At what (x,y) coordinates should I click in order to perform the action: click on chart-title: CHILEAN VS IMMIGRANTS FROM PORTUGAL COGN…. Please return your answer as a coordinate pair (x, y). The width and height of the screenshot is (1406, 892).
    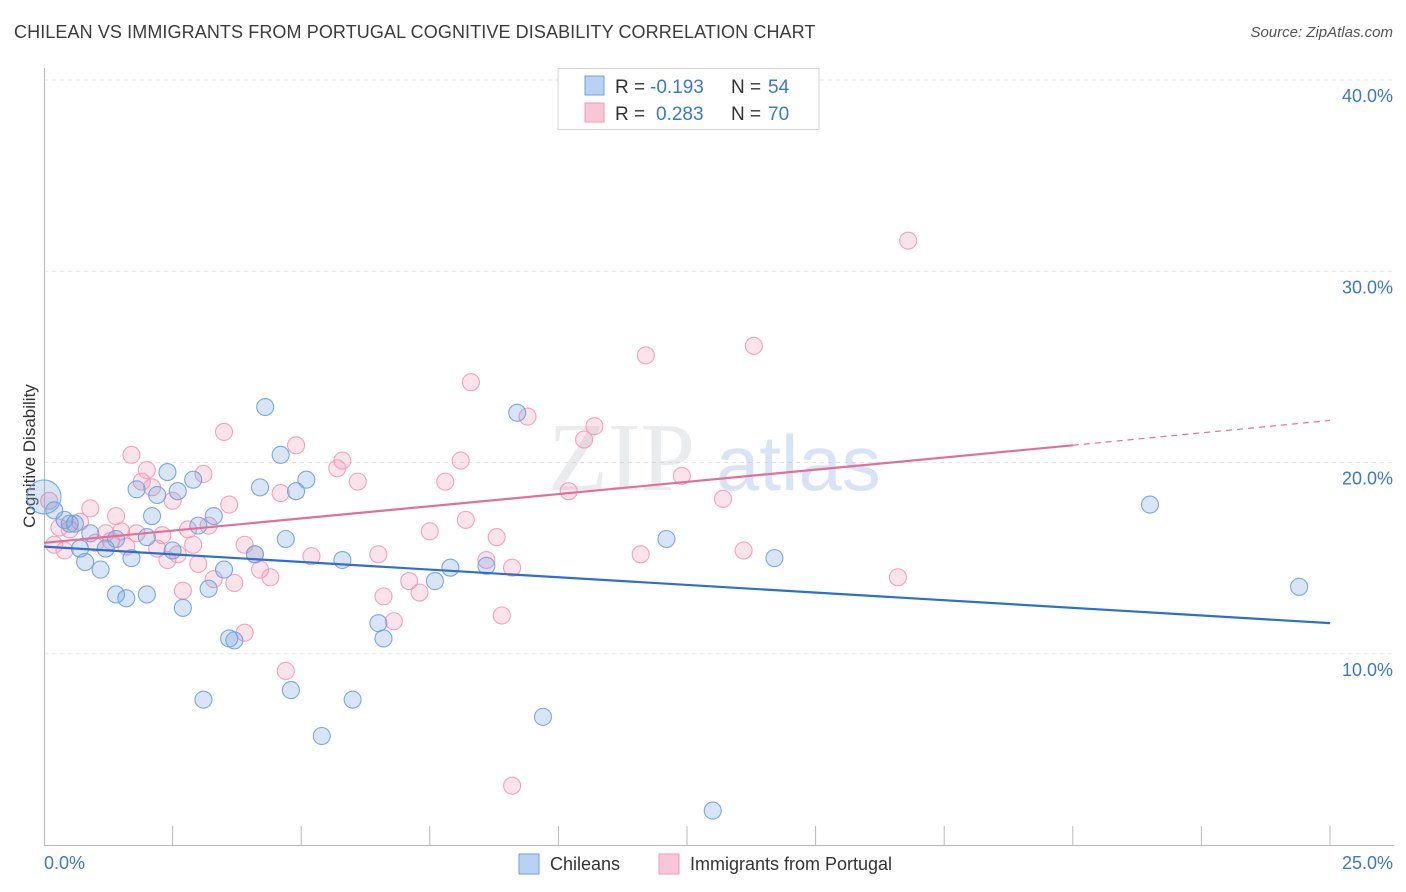
    Looking at the image, I should click on (415, 32).